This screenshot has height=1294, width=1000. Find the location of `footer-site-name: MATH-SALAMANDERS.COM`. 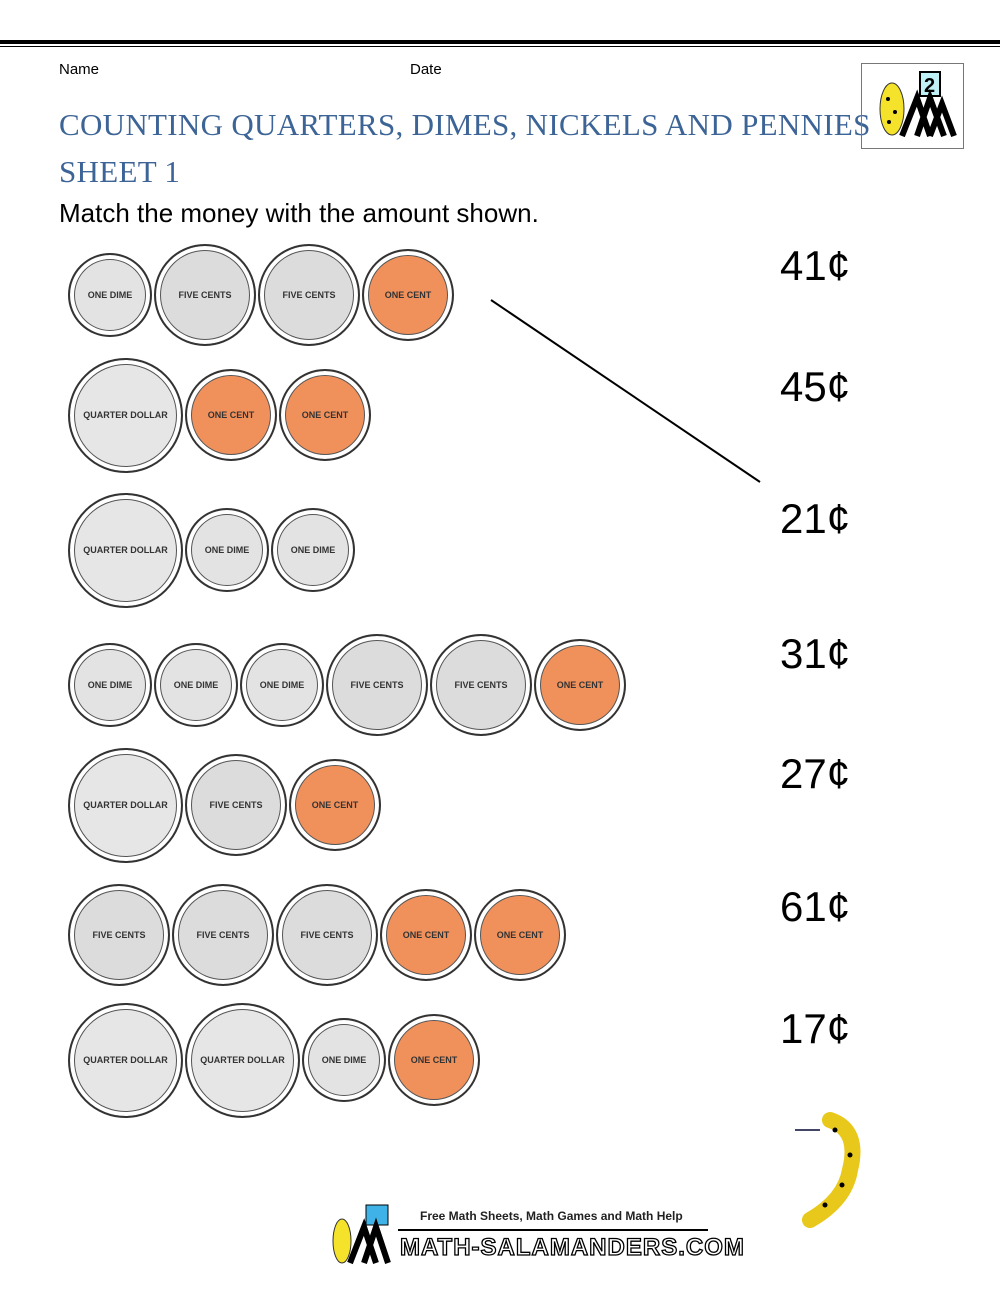

footer-site-name: MATH-SALAMANDERS.COM is located at coordinates (572, 1247).